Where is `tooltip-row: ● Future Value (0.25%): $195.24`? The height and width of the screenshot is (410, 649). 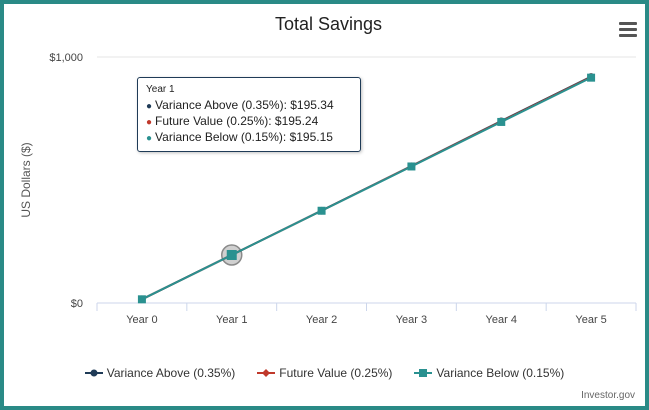 tooltip-row: ● Future Value (0.25%): $195.24 is located at coordinates (232, 121).